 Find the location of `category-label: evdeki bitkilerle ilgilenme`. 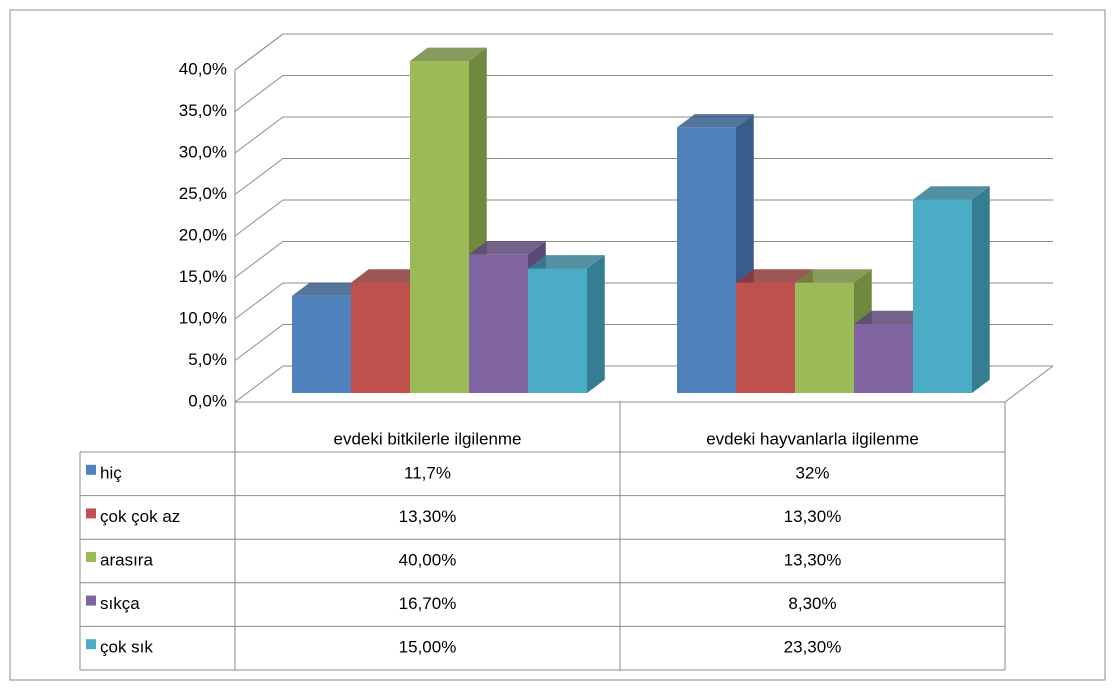

category-label: evdeki bitkilerle ilgilenme is located at coordinates (427, 438).